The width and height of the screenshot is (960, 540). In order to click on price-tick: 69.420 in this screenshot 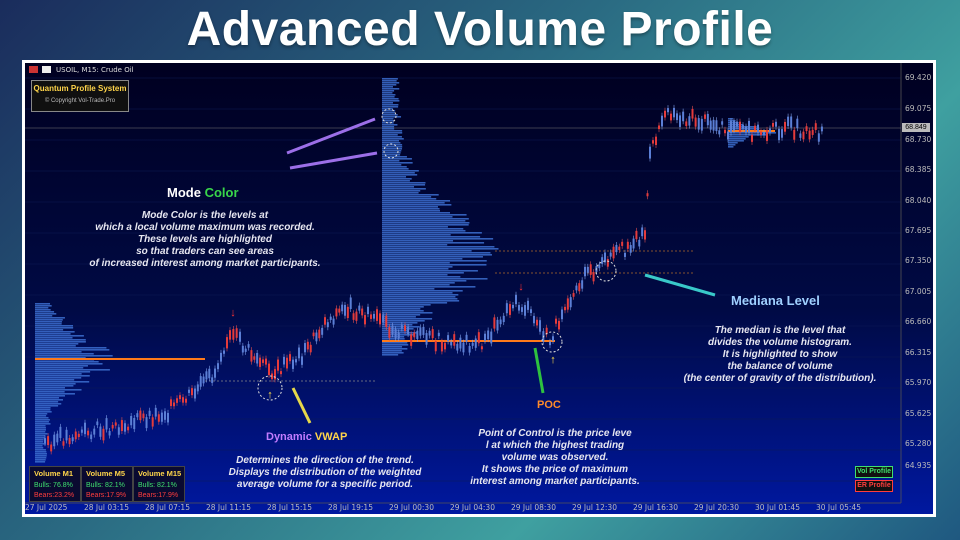, I will do `click(918, 77)`.